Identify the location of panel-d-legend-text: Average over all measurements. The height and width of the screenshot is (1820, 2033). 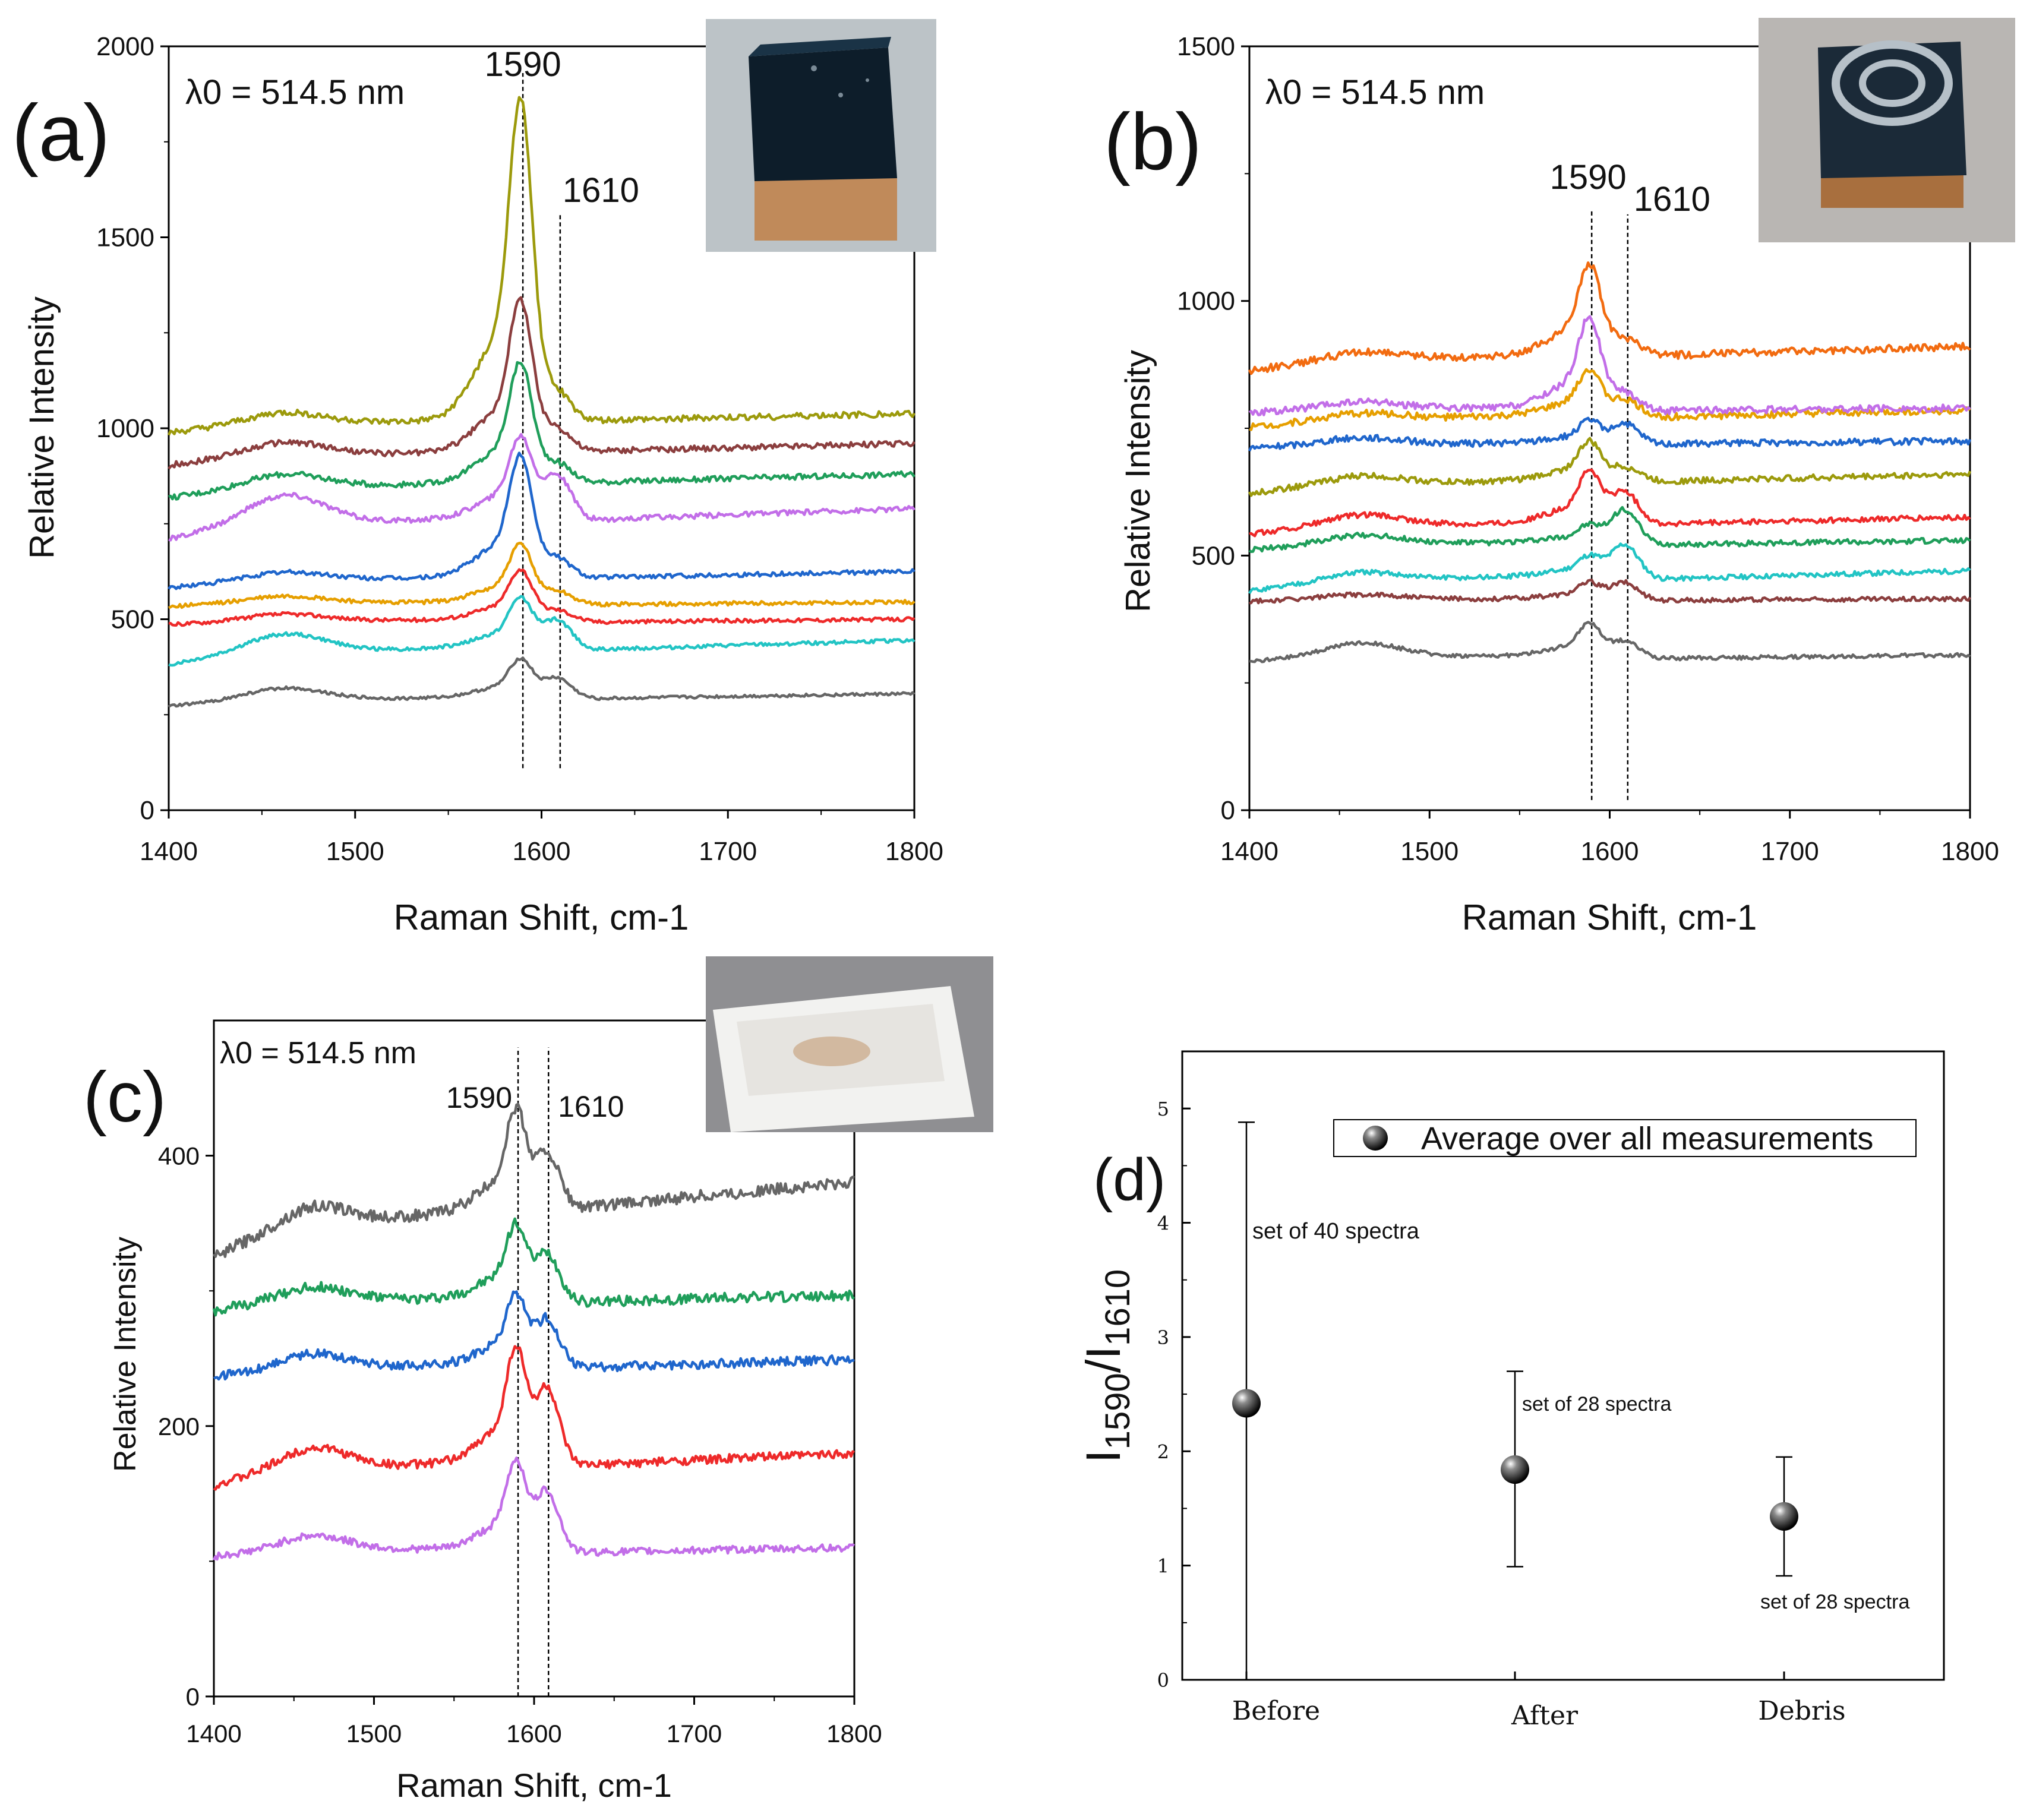
(1647, 1139).